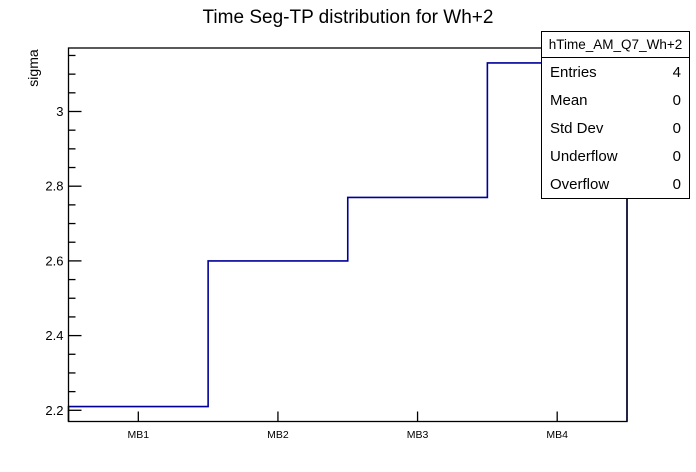  What do you see at coordinates (278, 435) in the screenshot?
I see `x-tick-label: MB2` at bounding box center [278, 435].